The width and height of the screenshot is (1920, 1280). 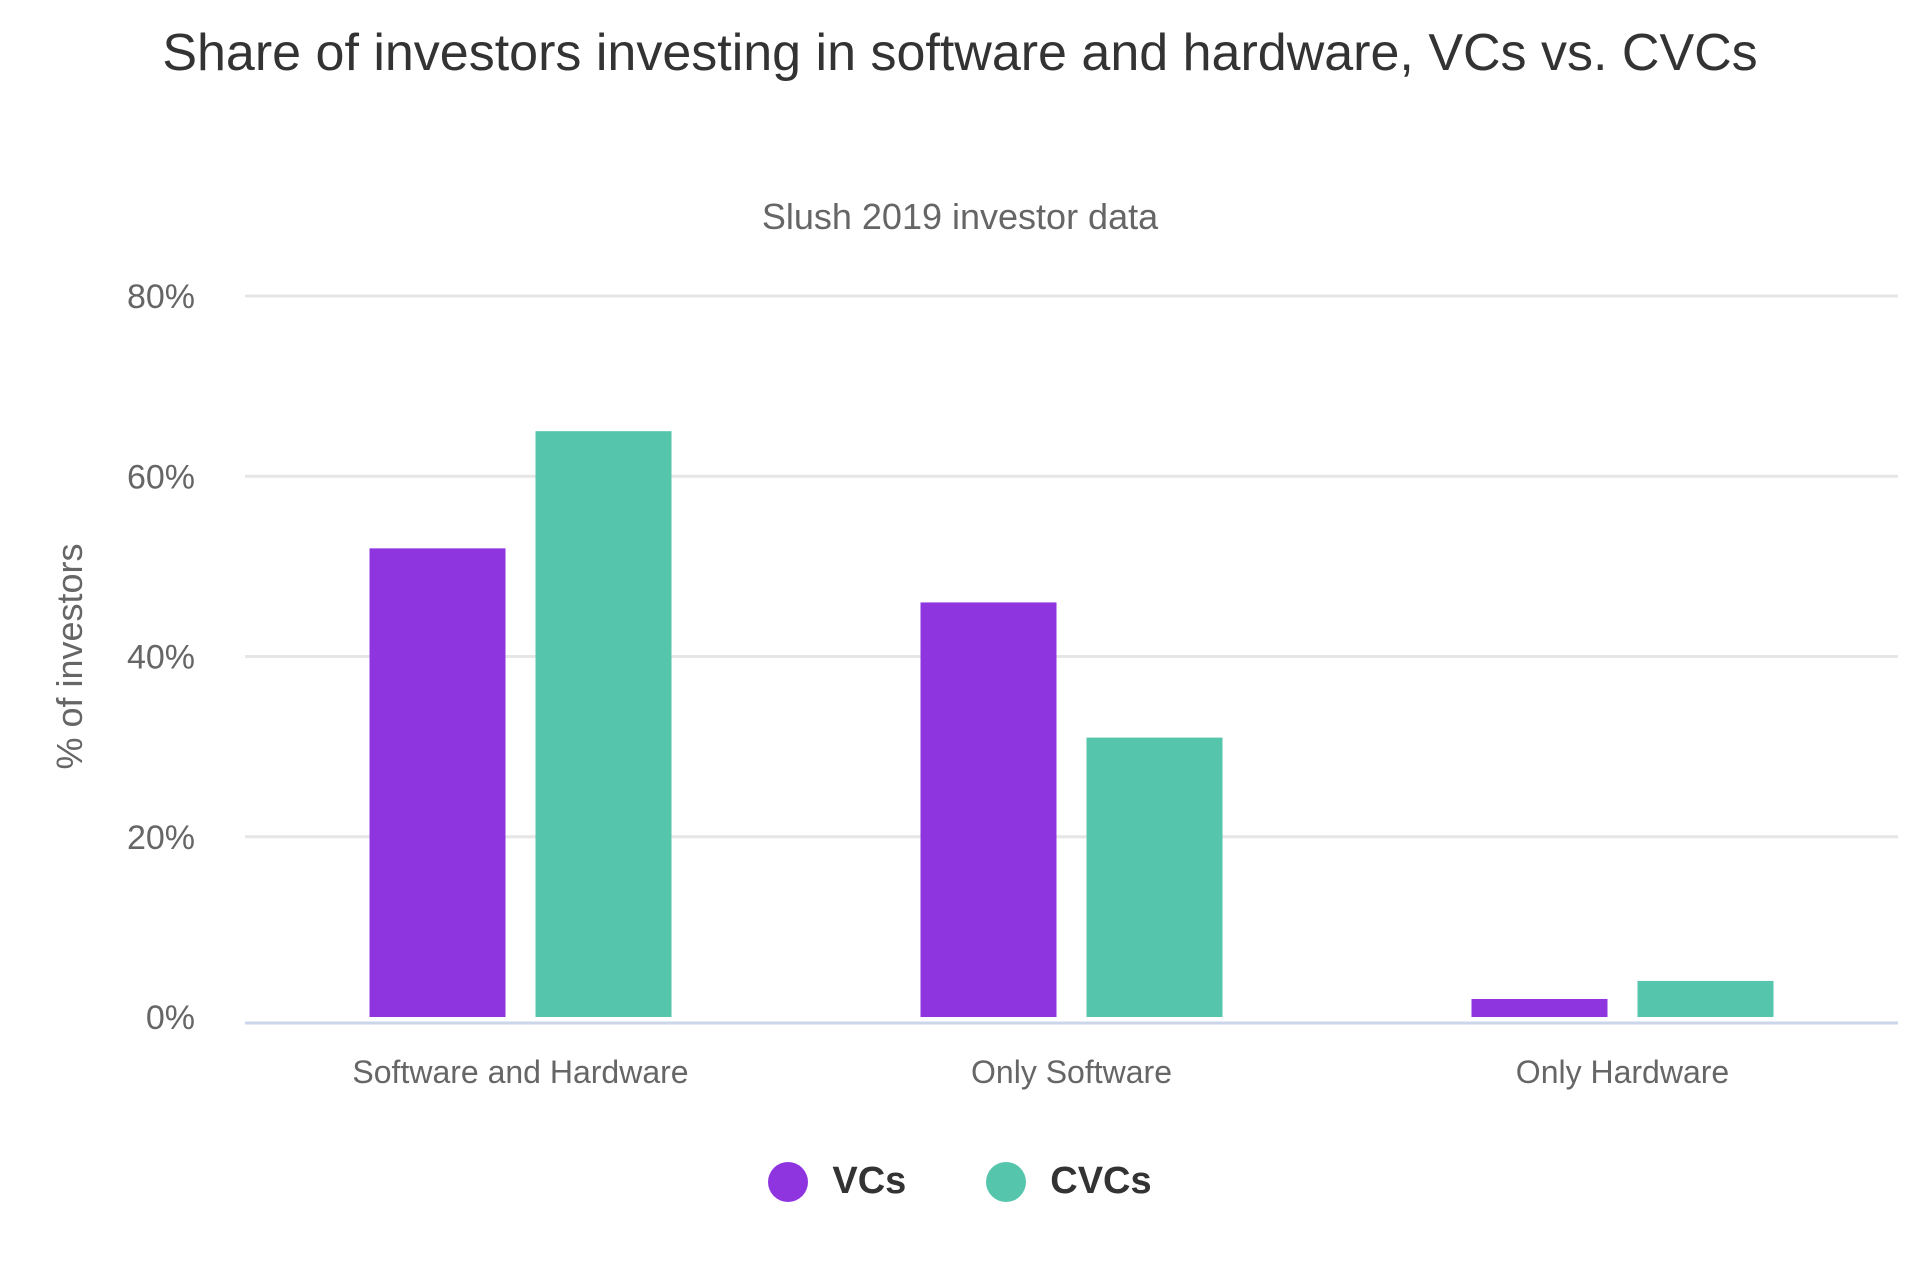 I want to click on y-axis-ticks: 0% 20% 40% 60% 80%, so click(x=161, y=657).